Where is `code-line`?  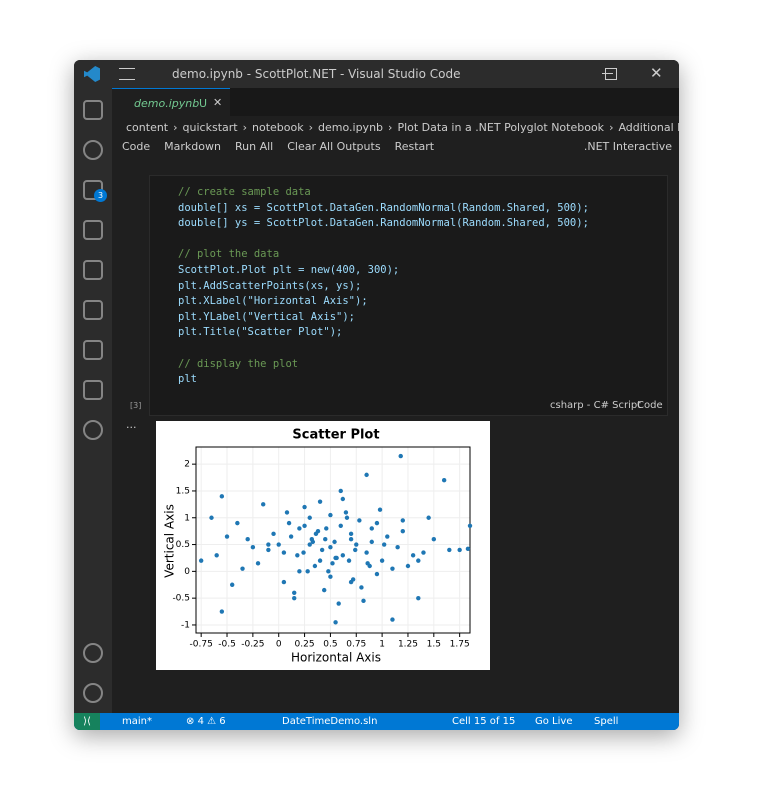
code-line is located at coordinates (383, 350).